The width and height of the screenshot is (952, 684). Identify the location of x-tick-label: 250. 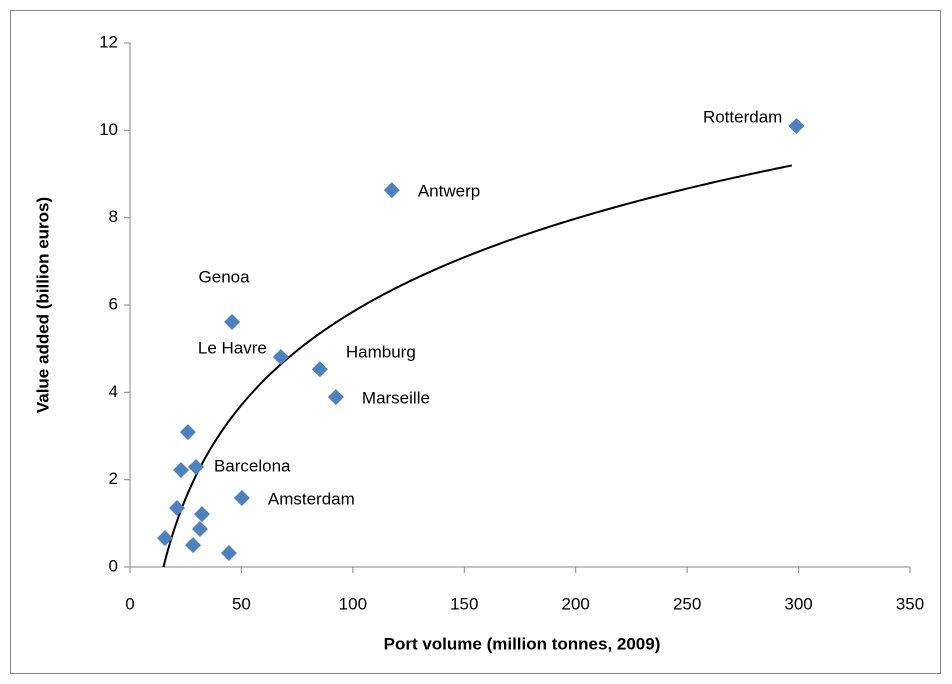
(687, 603).